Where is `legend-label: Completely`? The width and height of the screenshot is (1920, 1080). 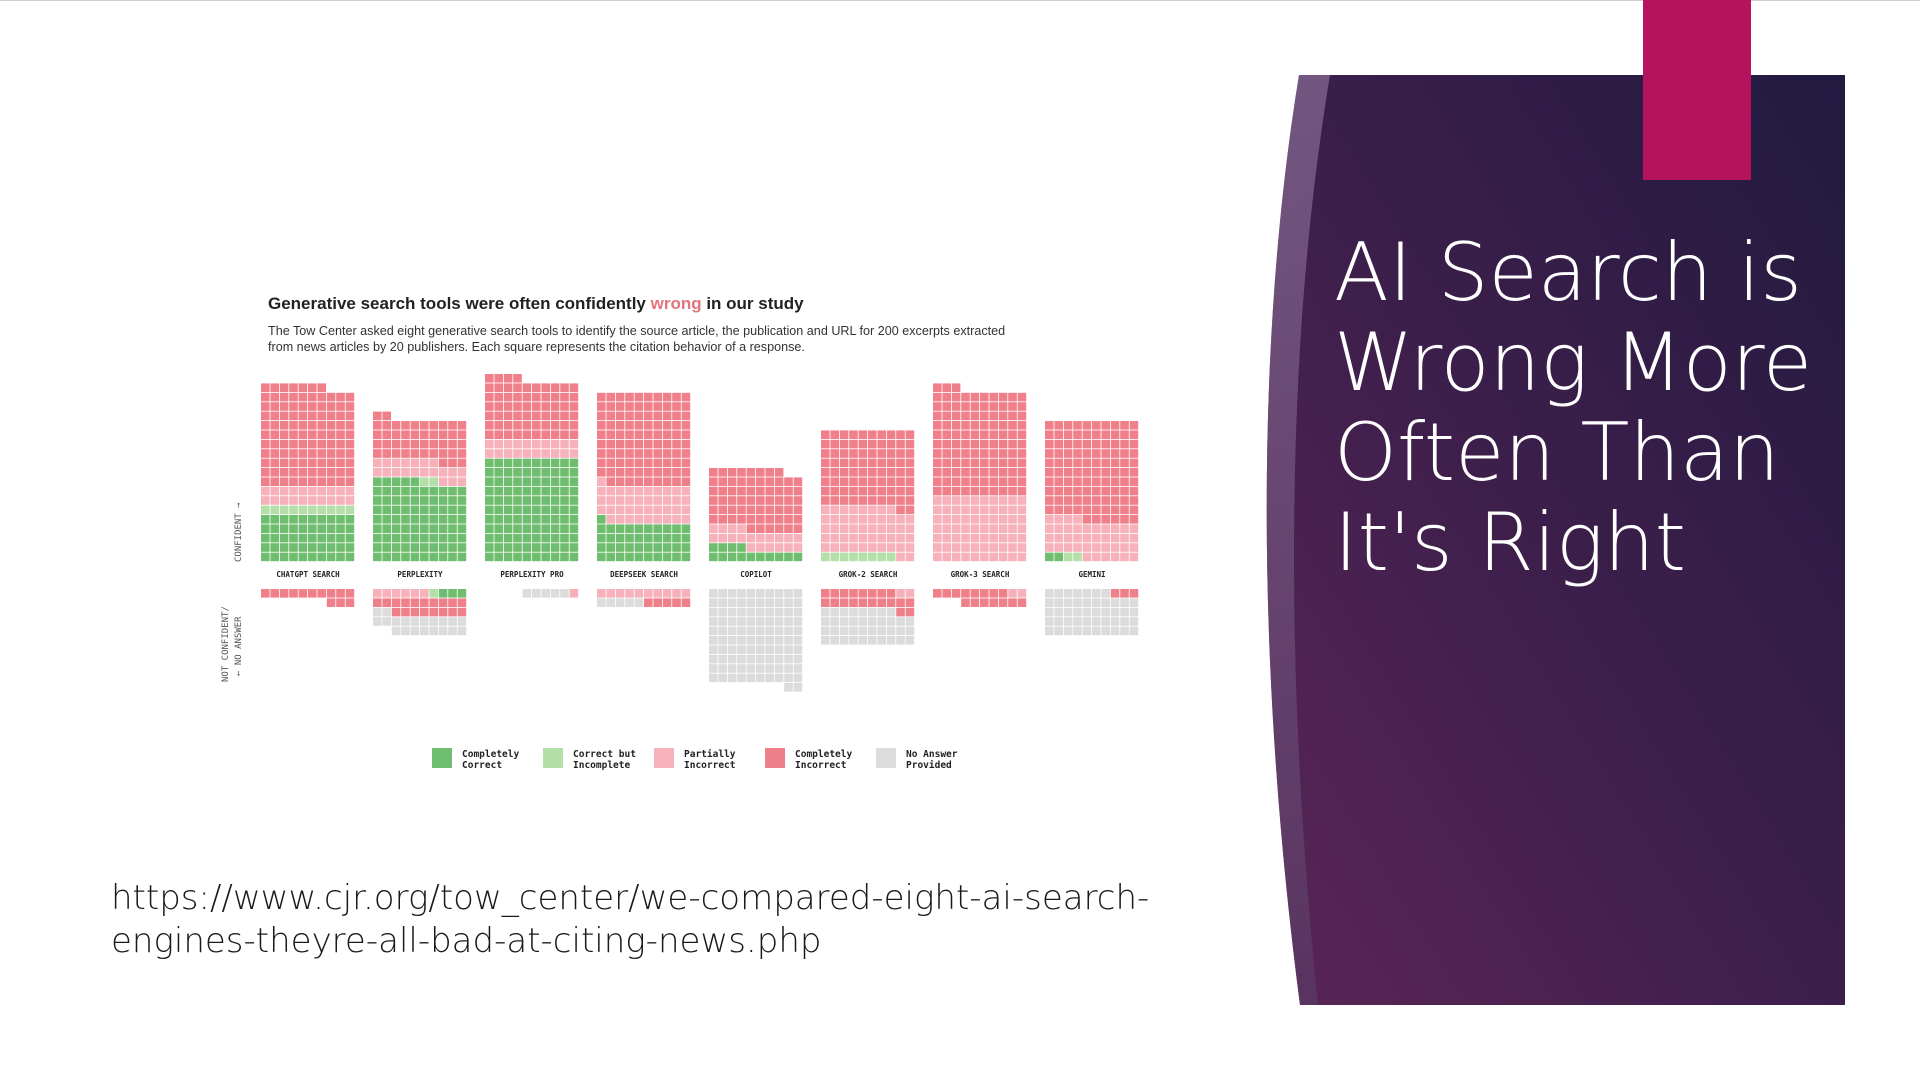 legend-label: Completely is located at coordinates (823, 754).